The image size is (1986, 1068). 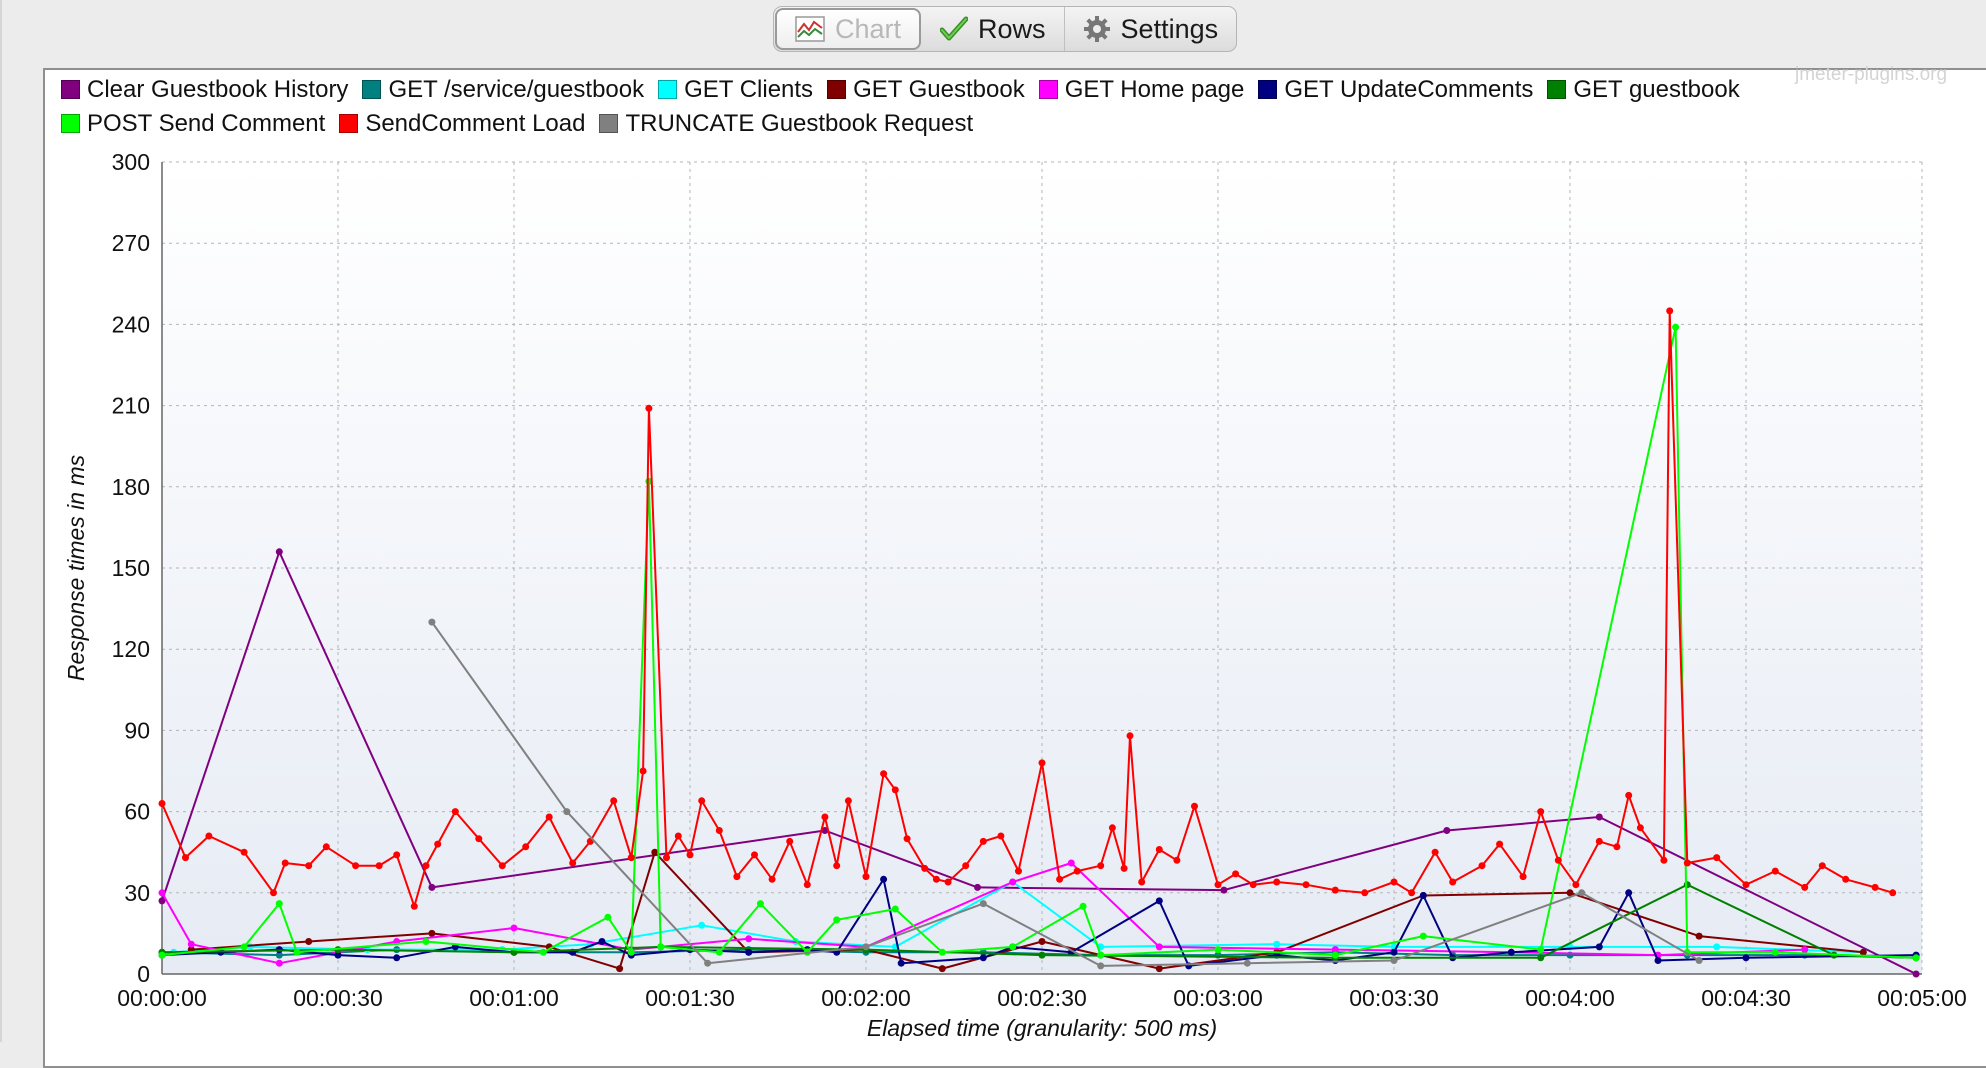 I want to click on legend-item: GET /service/guestbook, so click(x=503, y=89).